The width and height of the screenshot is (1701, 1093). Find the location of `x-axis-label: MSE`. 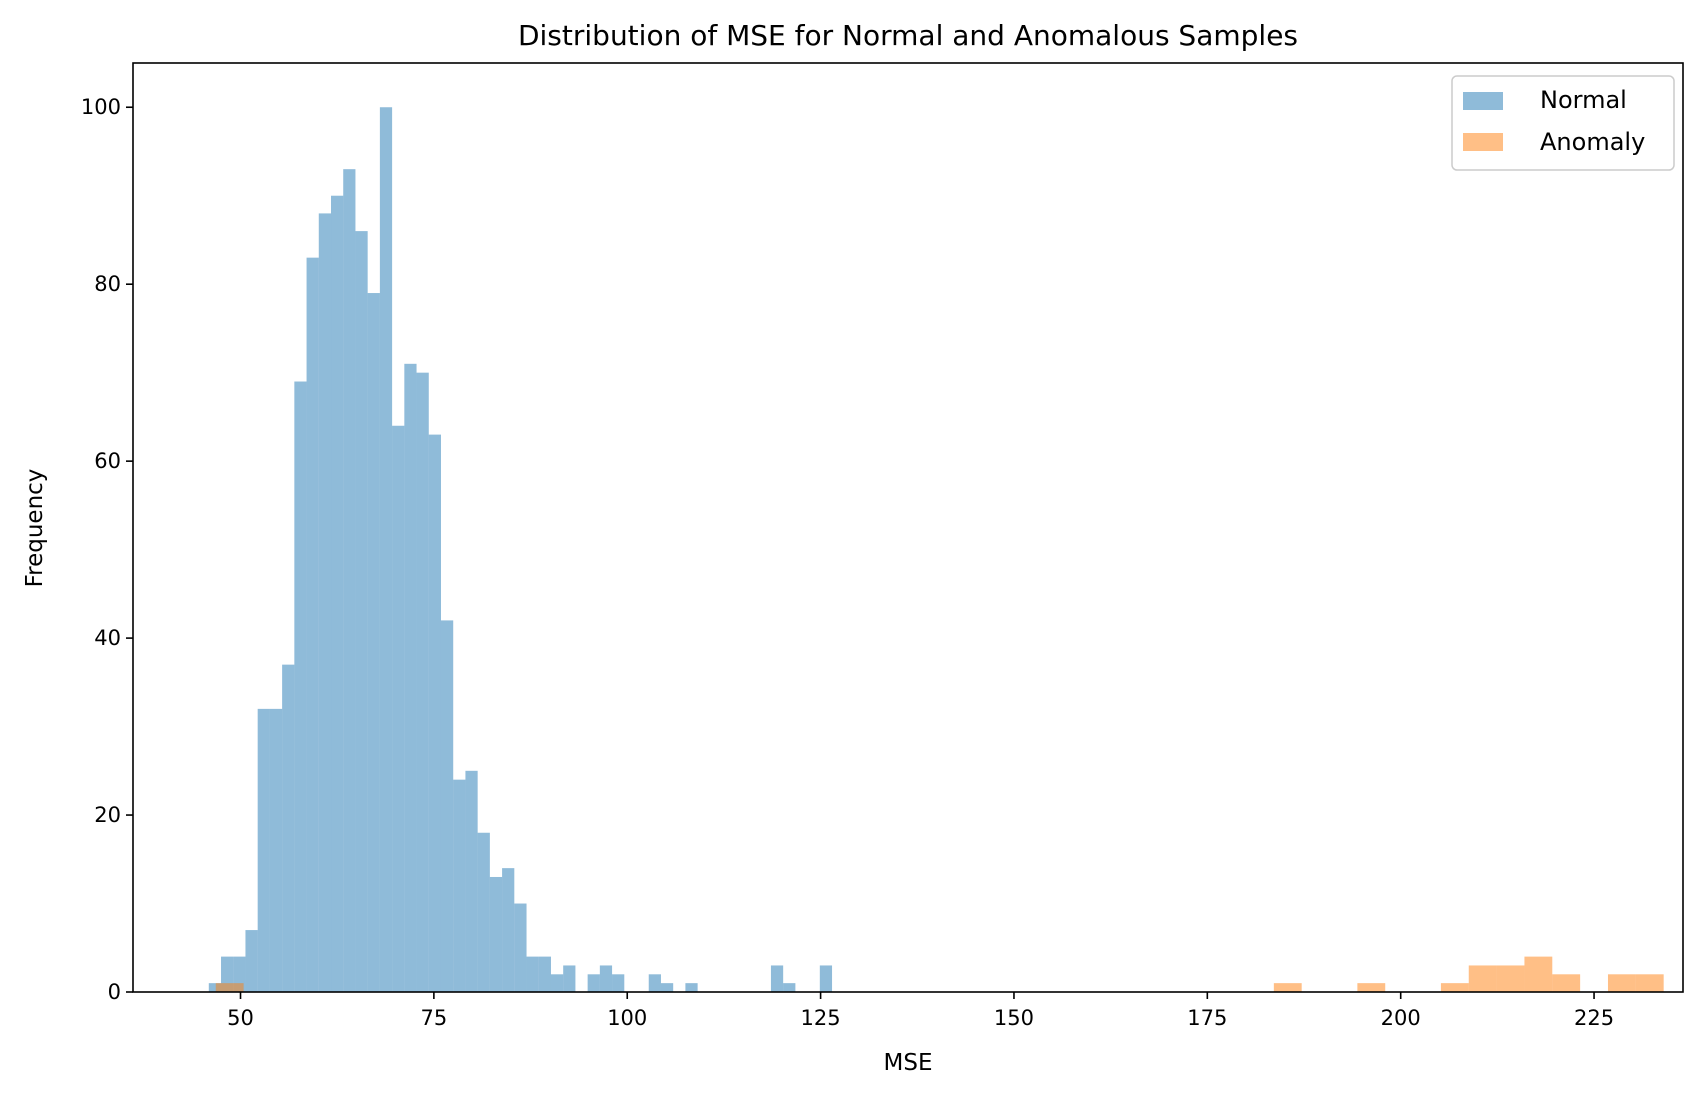

x-axis-label: MSE is located at coordinates (908, 1063).